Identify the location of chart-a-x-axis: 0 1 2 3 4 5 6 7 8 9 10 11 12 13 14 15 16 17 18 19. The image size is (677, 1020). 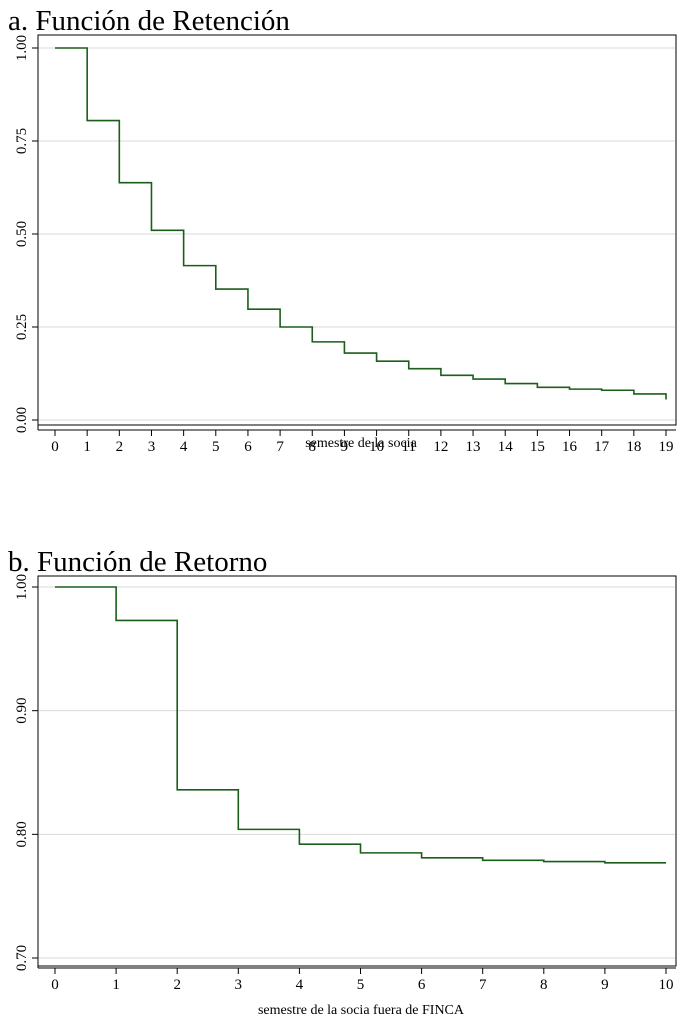
(357, 442).